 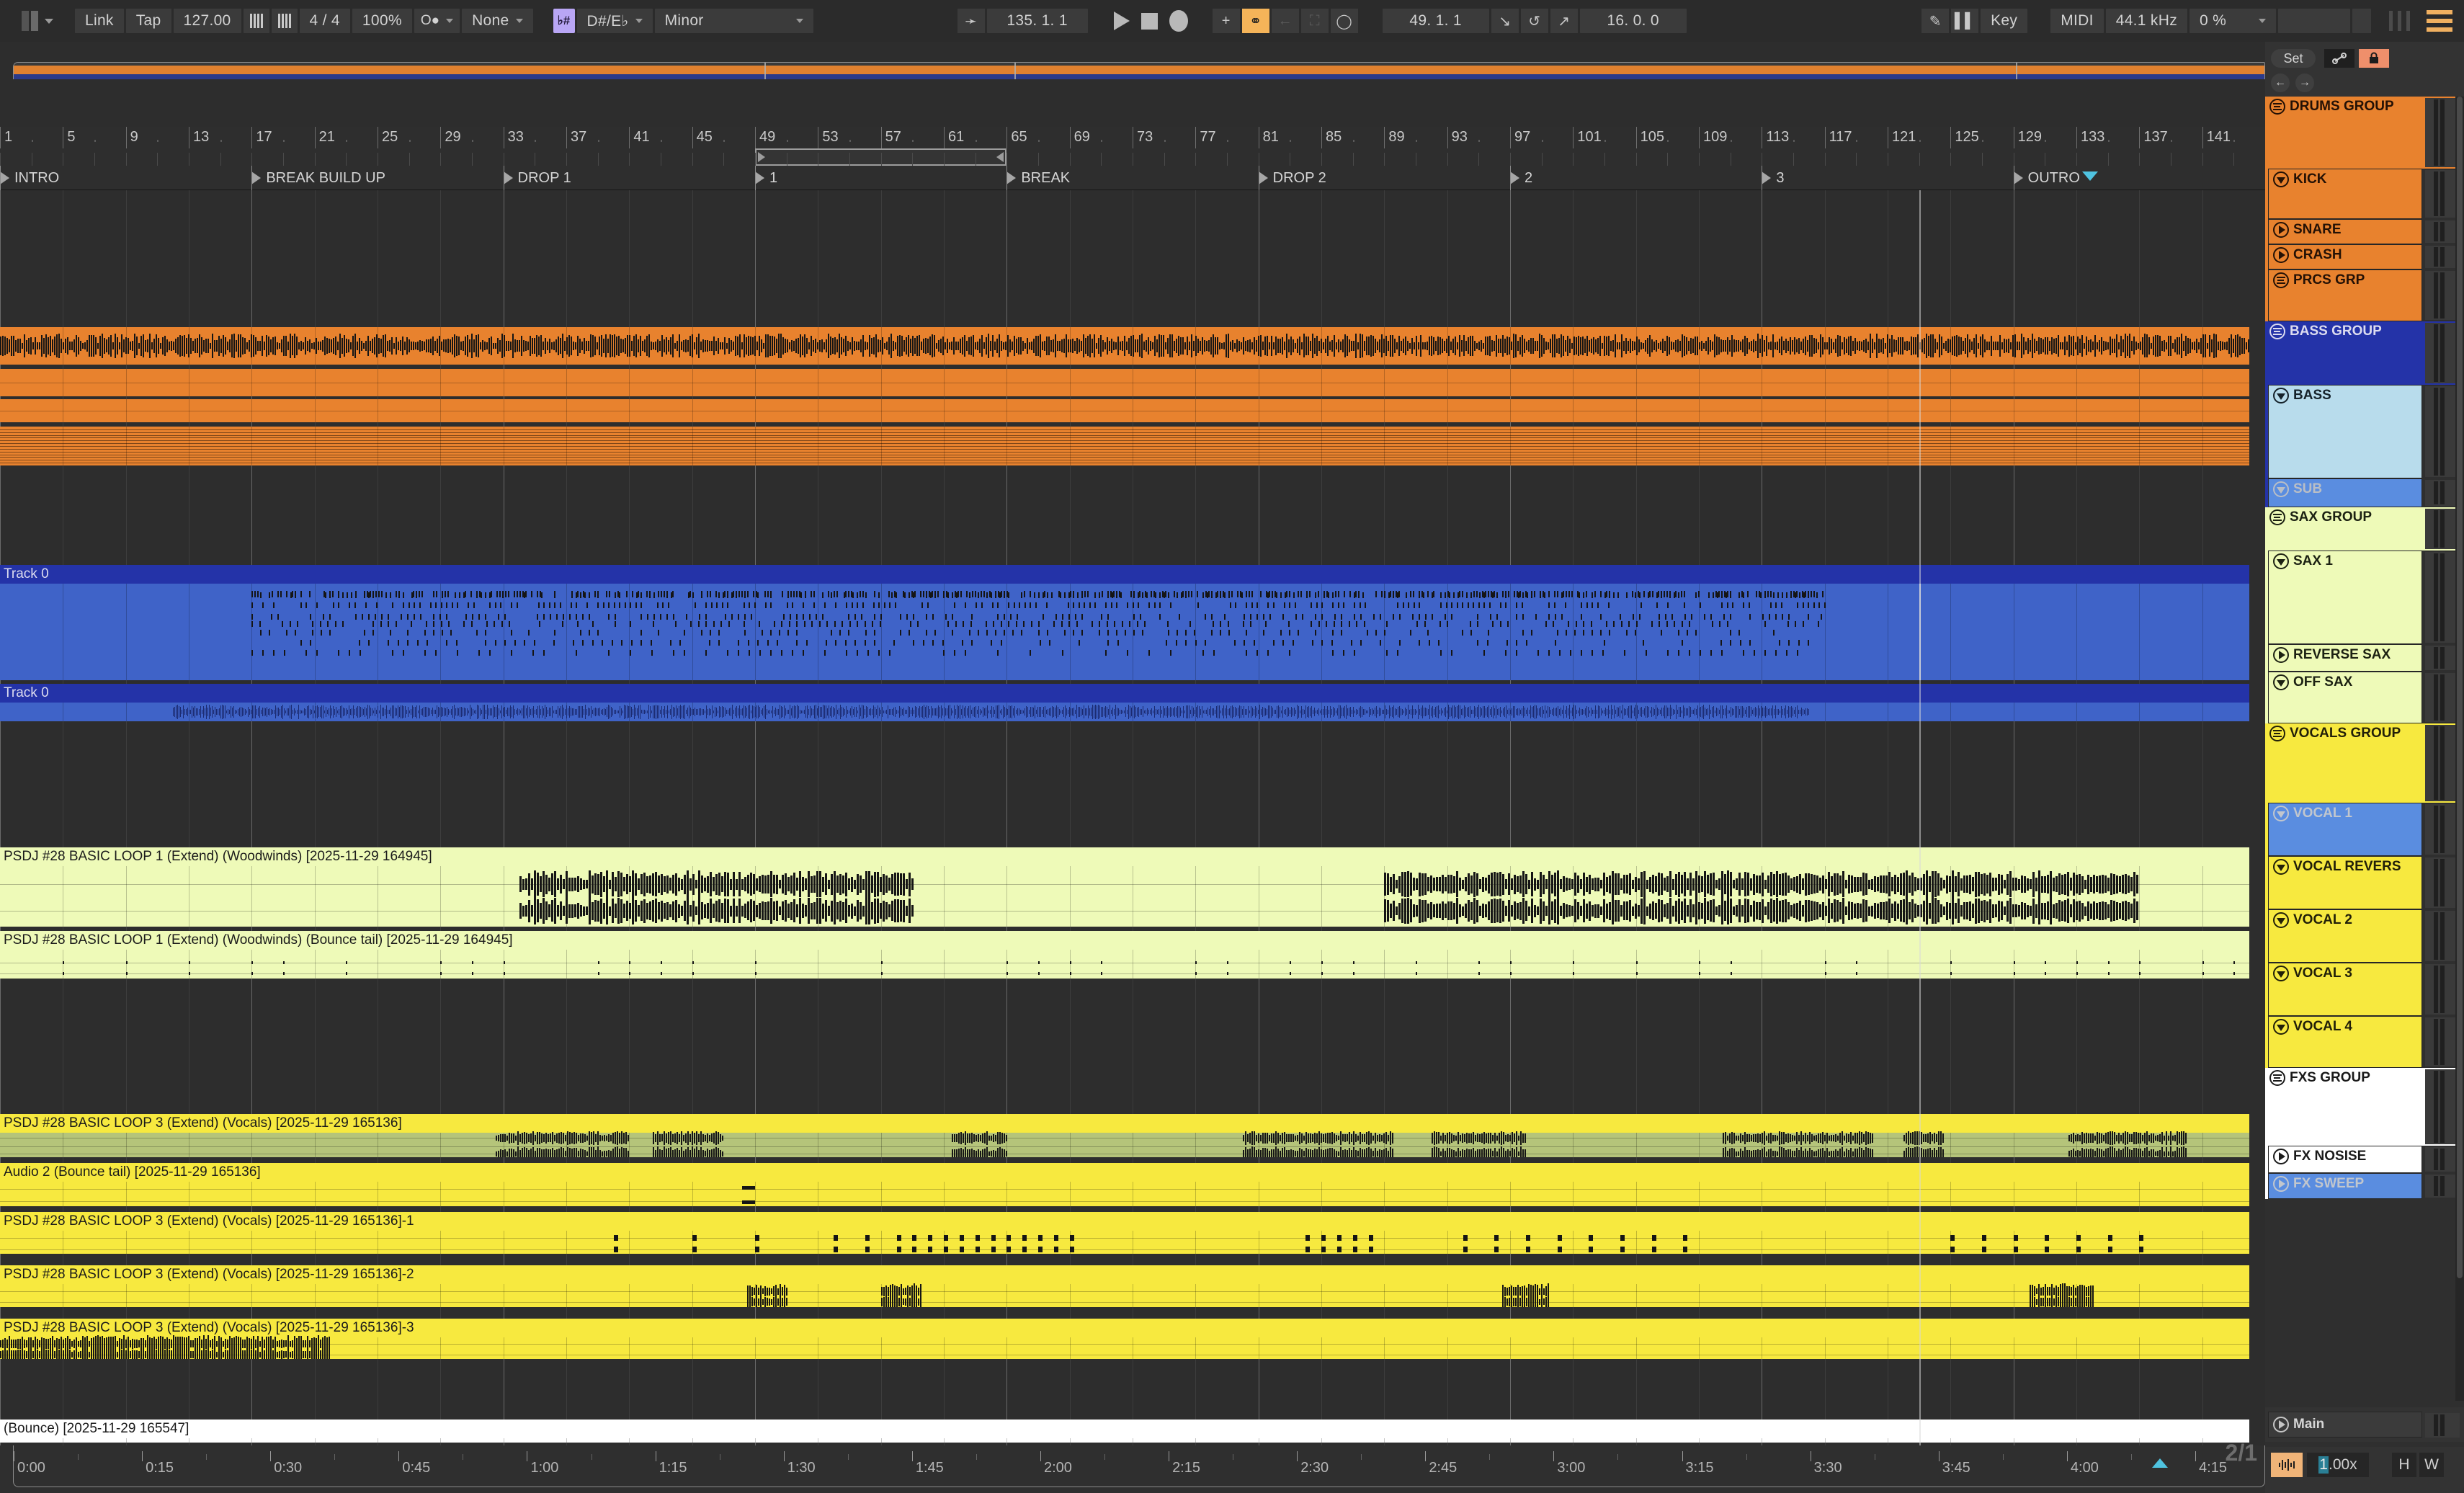 I want to click on tempo-field: 127.00, so click(x=207, y=21).